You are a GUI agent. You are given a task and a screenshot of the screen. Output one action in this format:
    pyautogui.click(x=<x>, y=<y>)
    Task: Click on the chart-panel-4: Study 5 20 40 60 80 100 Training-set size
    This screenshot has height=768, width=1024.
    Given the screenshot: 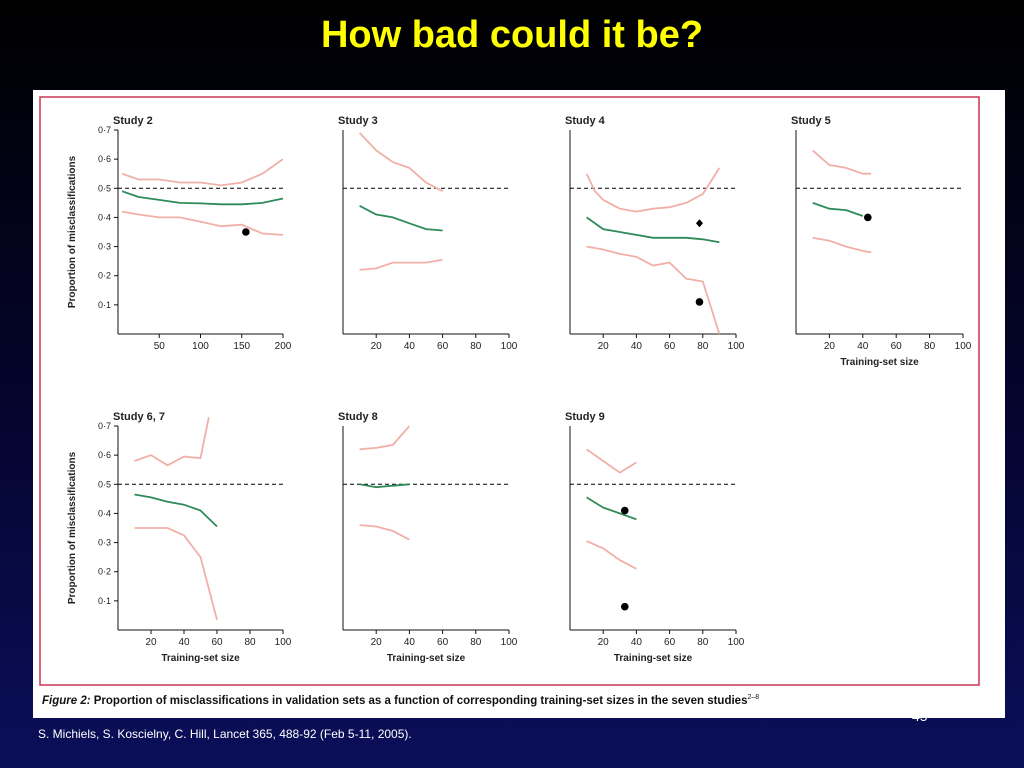 What is the action you would take?
    pyautogui.click(x=881, y=241)
    